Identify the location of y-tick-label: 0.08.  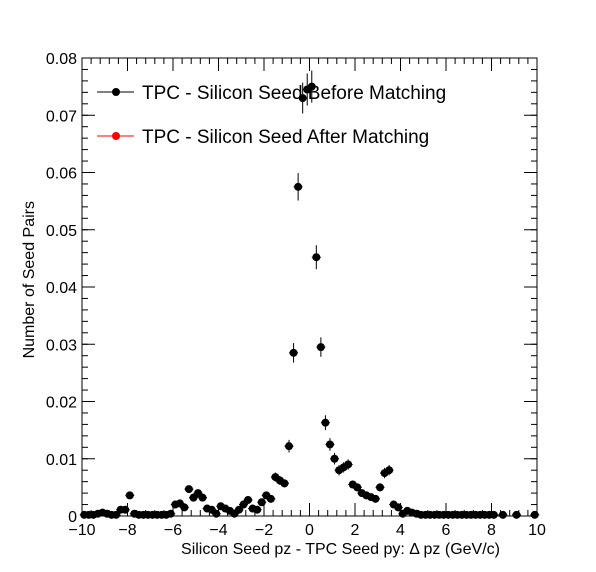
(61, 59).